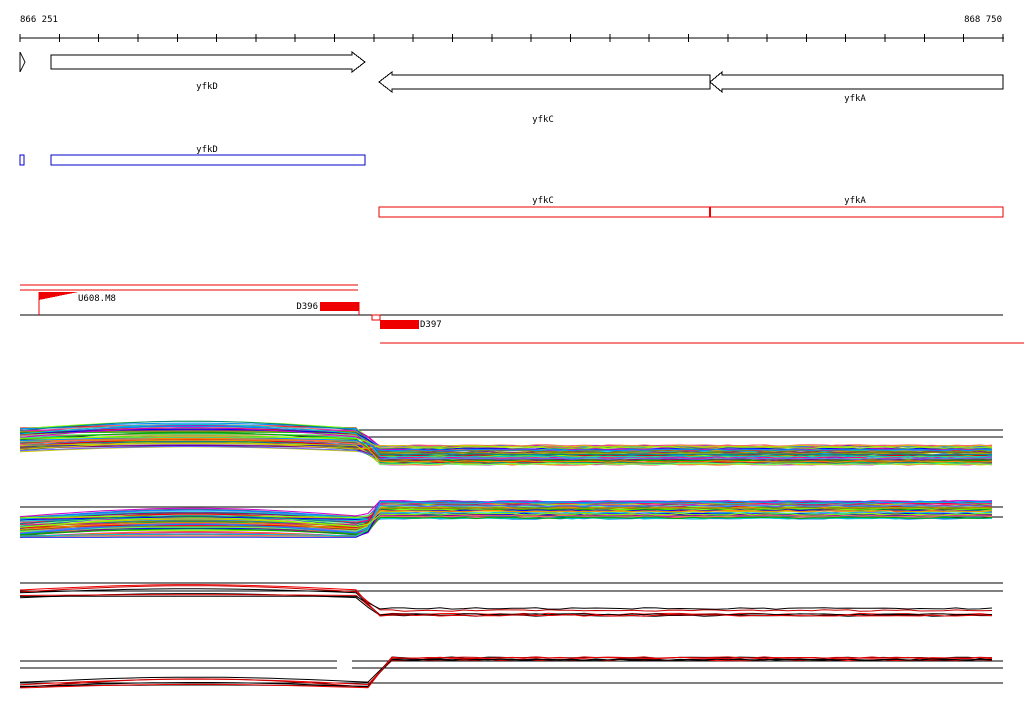 This screenshot has width=1024, height=714. What do you see at coordinates (855, 99) in the screenshot?
I see `gene-label: yfkA` at bounding box center [855, 99].